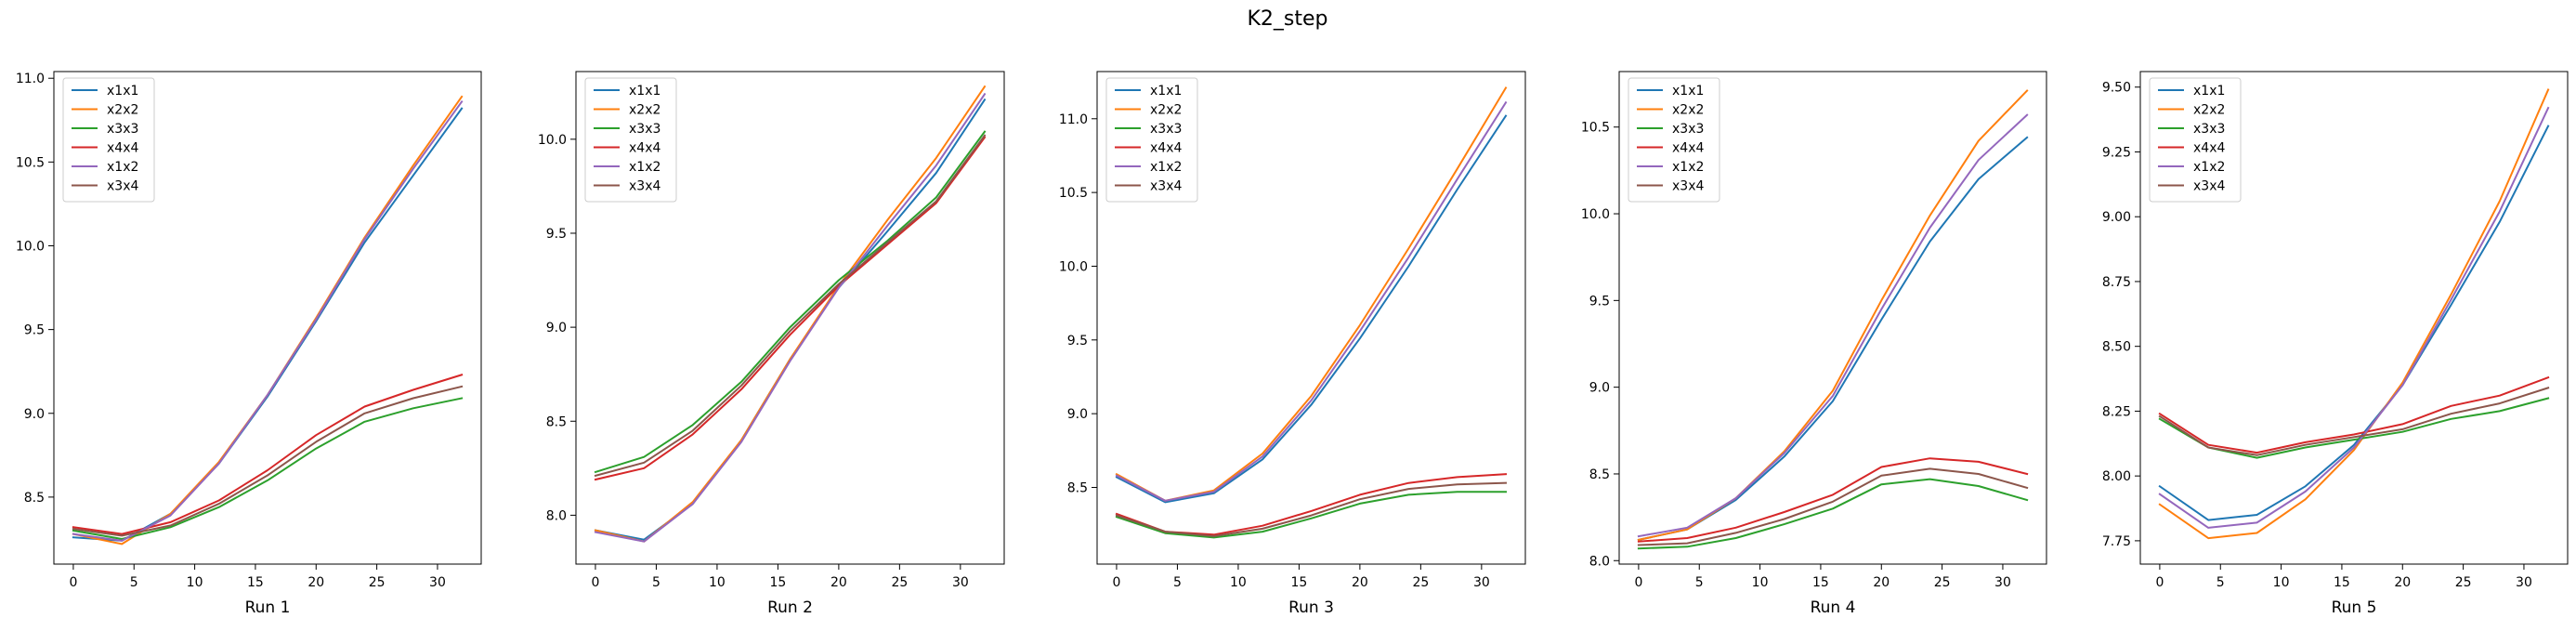 The height and width of the screenshot is (618, 2576). Describe the element at coordinates (1287, 19) in the screenshot. I see `figure-title: K2_step` at that location.